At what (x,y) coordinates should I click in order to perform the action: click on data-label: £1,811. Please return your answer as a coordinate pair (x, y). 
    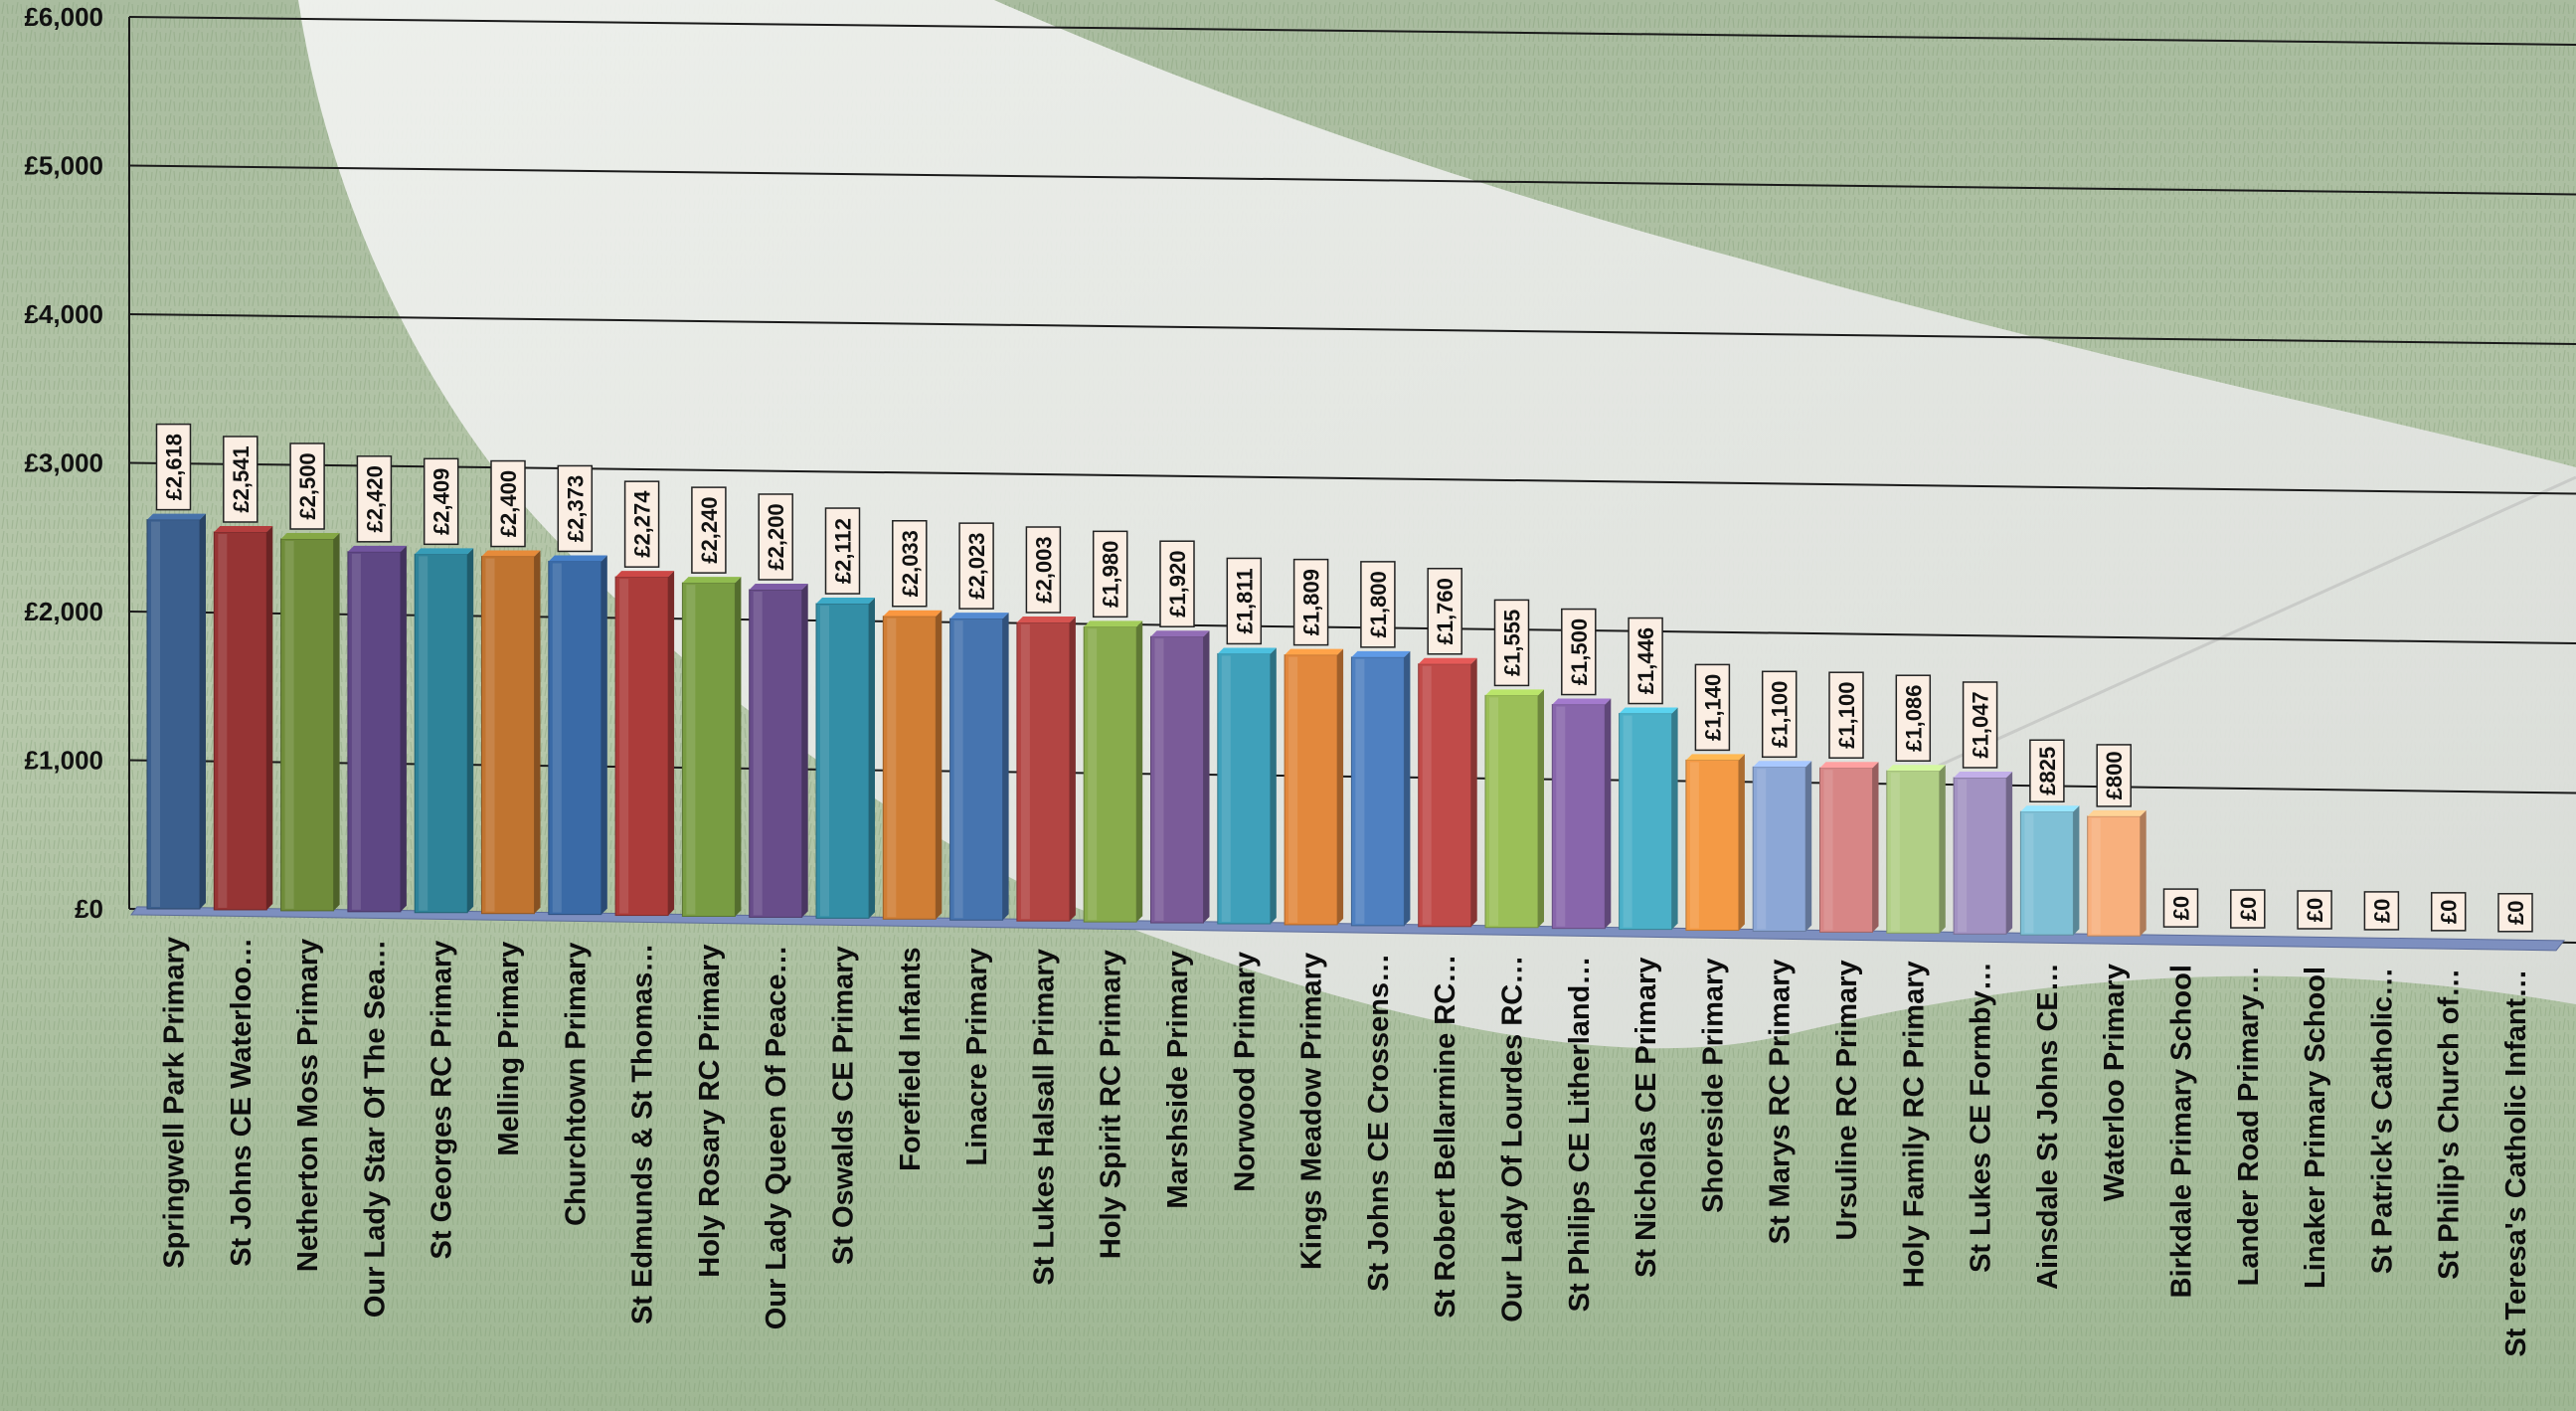
    Looking at the image, I should click on (1244, 601).